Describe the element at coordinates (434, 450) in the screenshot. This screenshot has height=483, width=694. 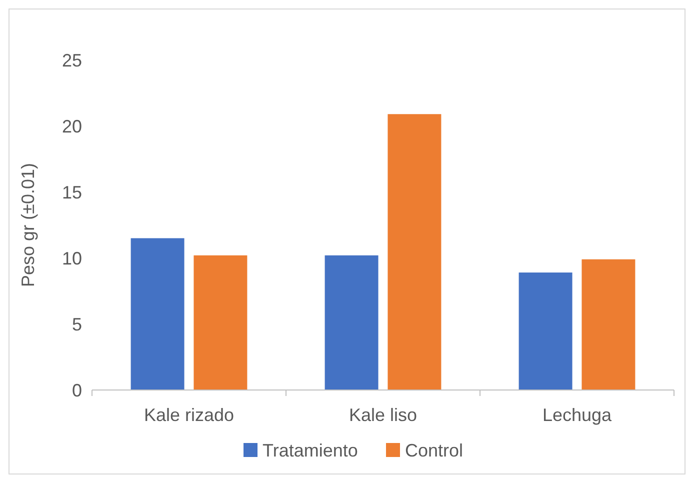
I see `legend-label: Control` at that location.